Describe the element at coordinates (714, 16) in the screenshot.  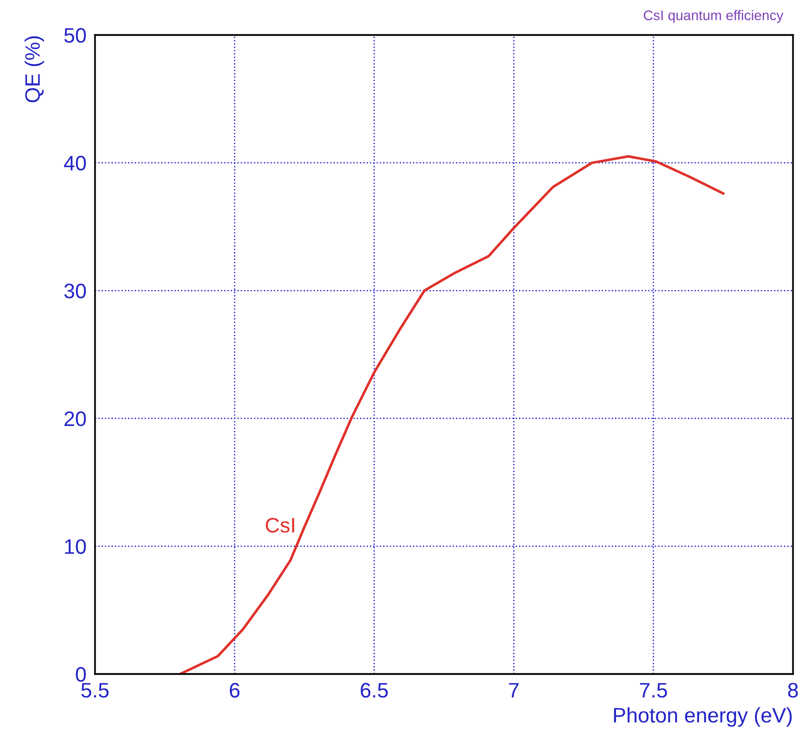
I see `chart-title: CsI quantum efficiency` at that location.